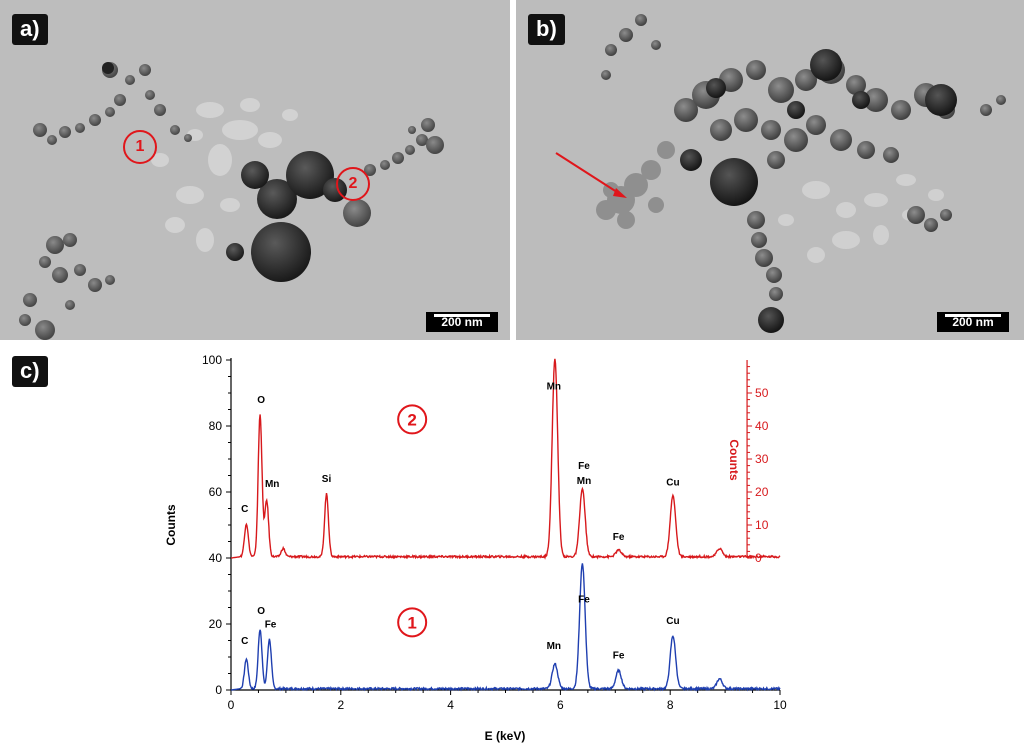  What do you see at coordinates (780, 705) in the screenshot?
I see `x-tick-label: 10` at bounding box center [780, 705].